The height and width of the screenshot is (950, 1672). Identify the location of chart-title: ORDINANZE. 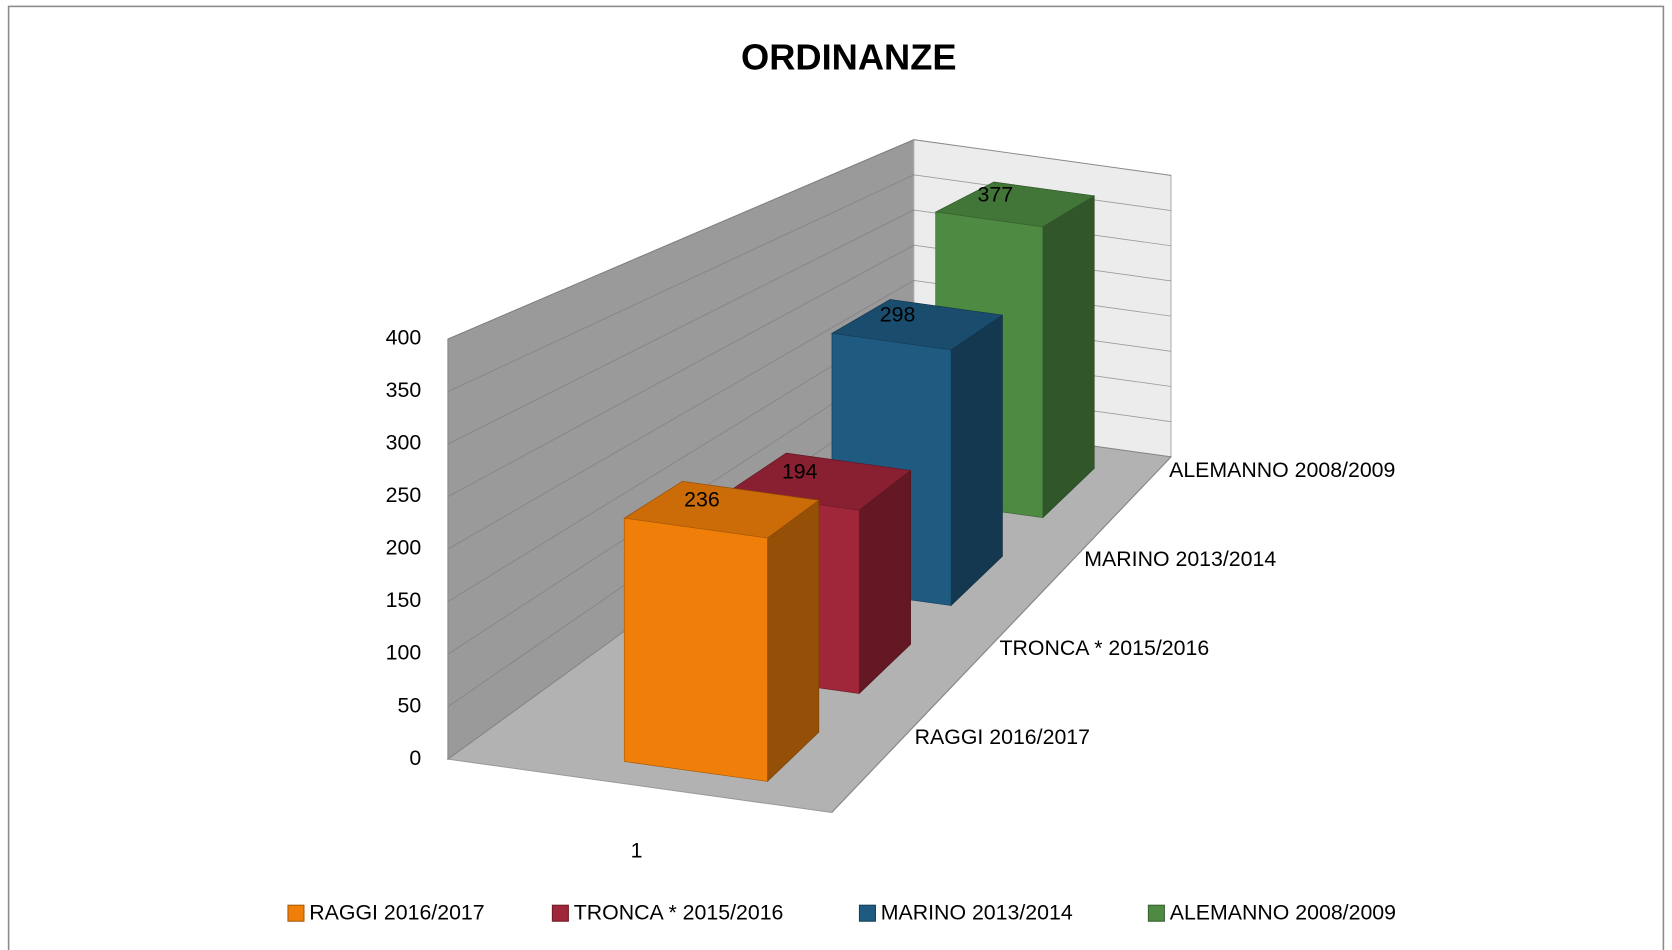
(848, 56).